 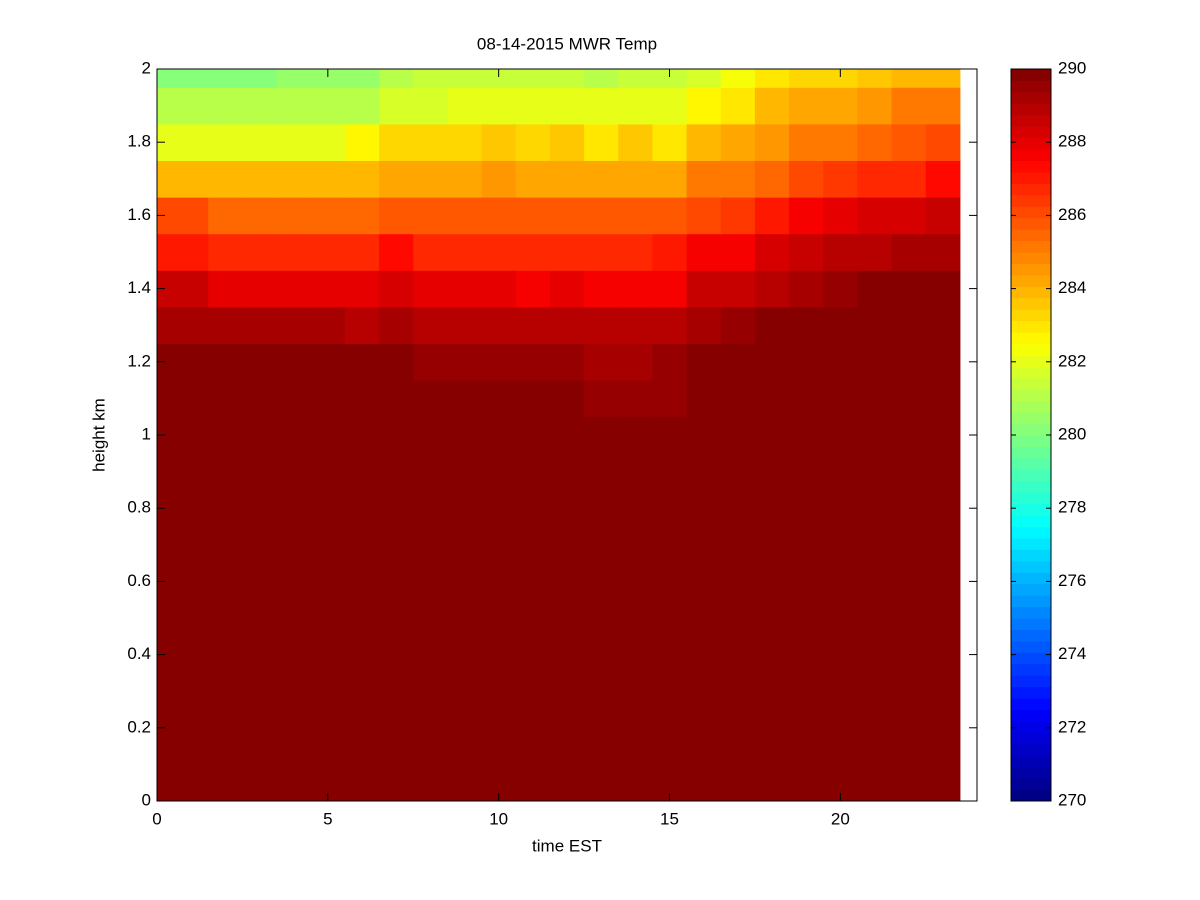 I want to click on colorbar-tick-label: 278, so click(x=1072, y=507).